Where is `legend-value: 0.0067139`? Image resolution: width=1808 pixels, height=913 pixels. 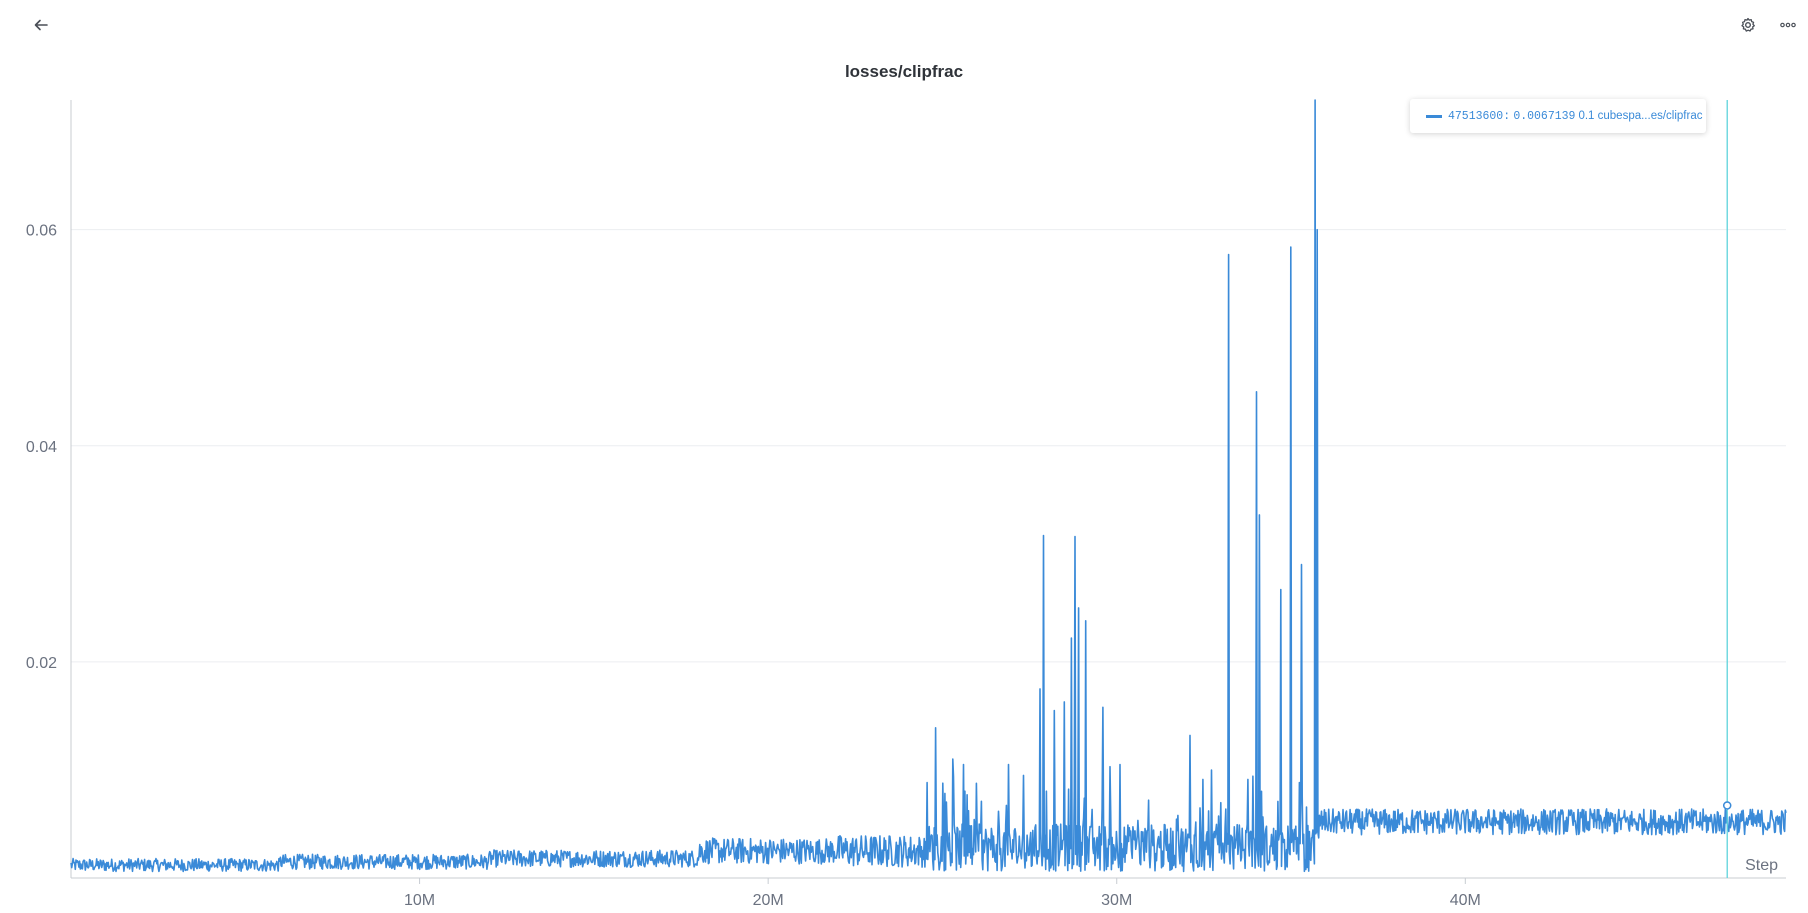 legend-value: 0.0067139 is located at coordinates (1544, 116).